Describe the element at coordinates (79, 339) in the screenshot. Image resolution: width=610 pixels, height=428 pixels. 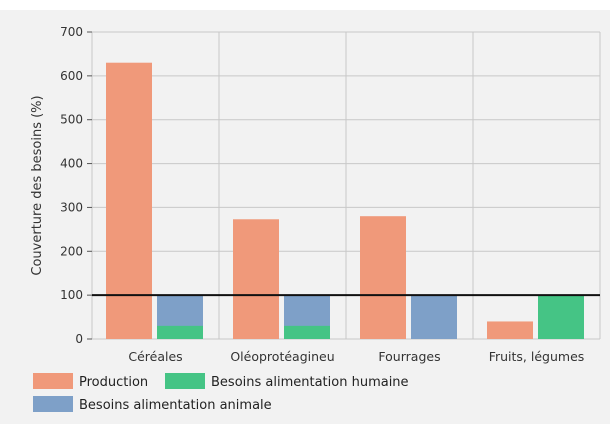
I see `y-tick-label: 0` at that location.